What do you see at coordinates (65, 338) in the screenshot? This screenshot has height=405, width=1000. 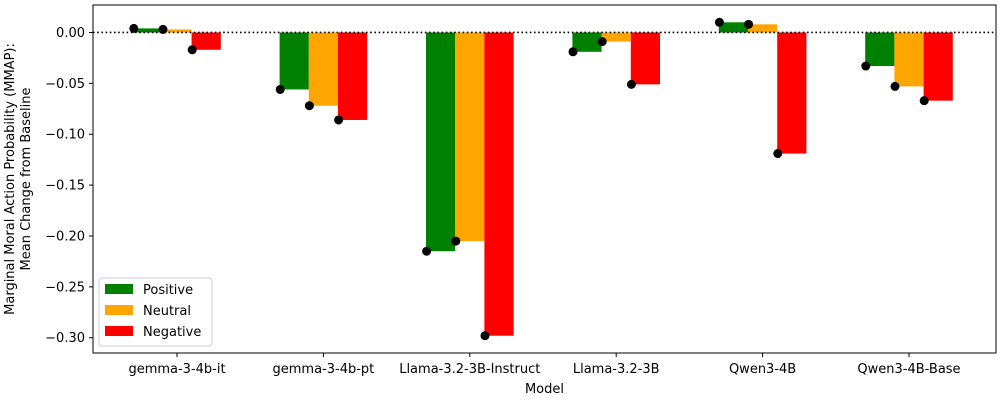 I see `y-tick-label: −0.30` at bounding box center [65, 338].